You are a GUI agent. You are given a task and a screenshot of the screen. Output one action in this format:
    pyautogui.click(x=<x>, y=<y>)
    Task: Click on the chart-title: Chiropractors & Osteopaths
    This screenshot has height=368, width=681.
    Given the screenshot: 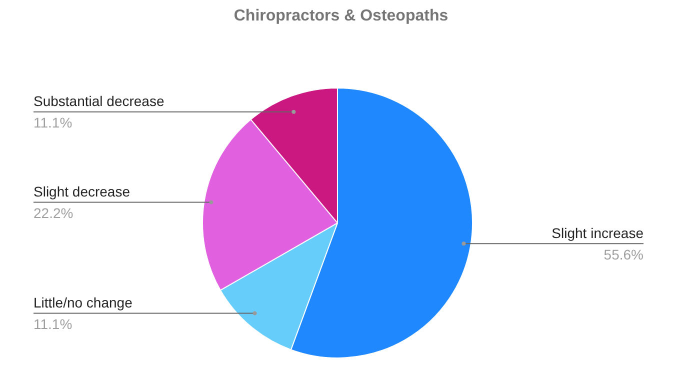 What is the action you would take?
    pyautogui.click(x=341, y=16)
    